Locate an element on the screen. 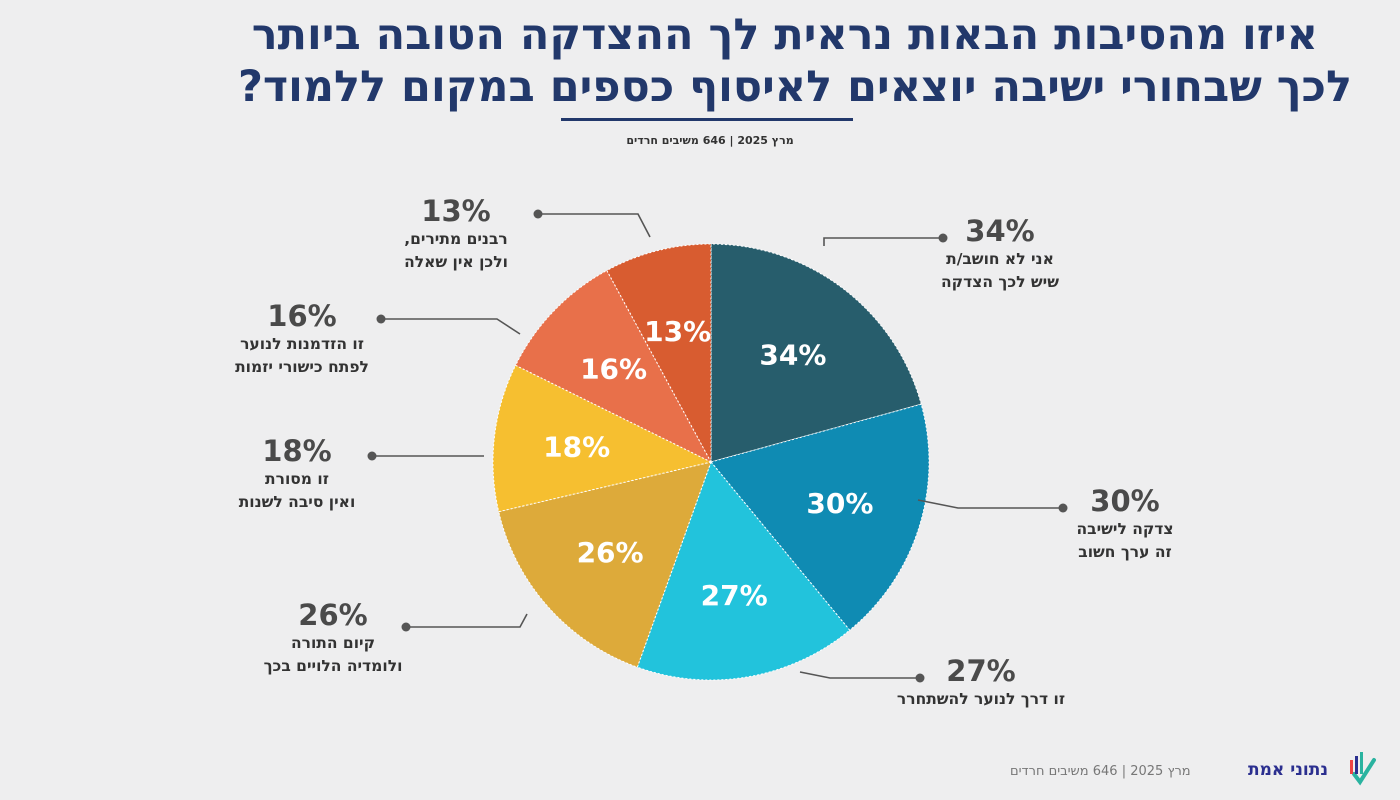 The width and height of the screenshot is (1400, 800). callout-label-line: רבנים מתירים, is located at coordinates (456, 238).